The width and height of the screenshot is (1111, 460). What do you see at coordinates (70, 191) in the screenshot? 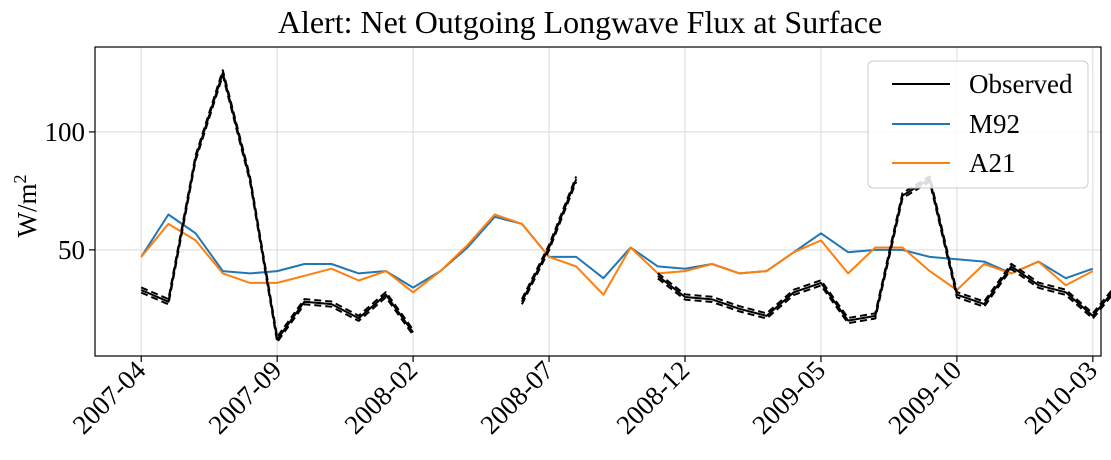
I see `y-axis: 50 100` at bounding box center [70, 191].